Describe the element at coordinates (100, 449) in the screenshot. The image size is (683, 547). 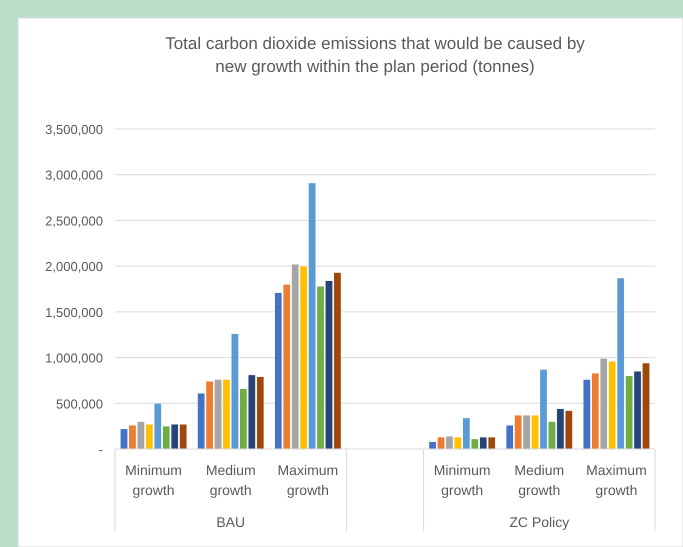
I see `y-tick-label: -` at that location.